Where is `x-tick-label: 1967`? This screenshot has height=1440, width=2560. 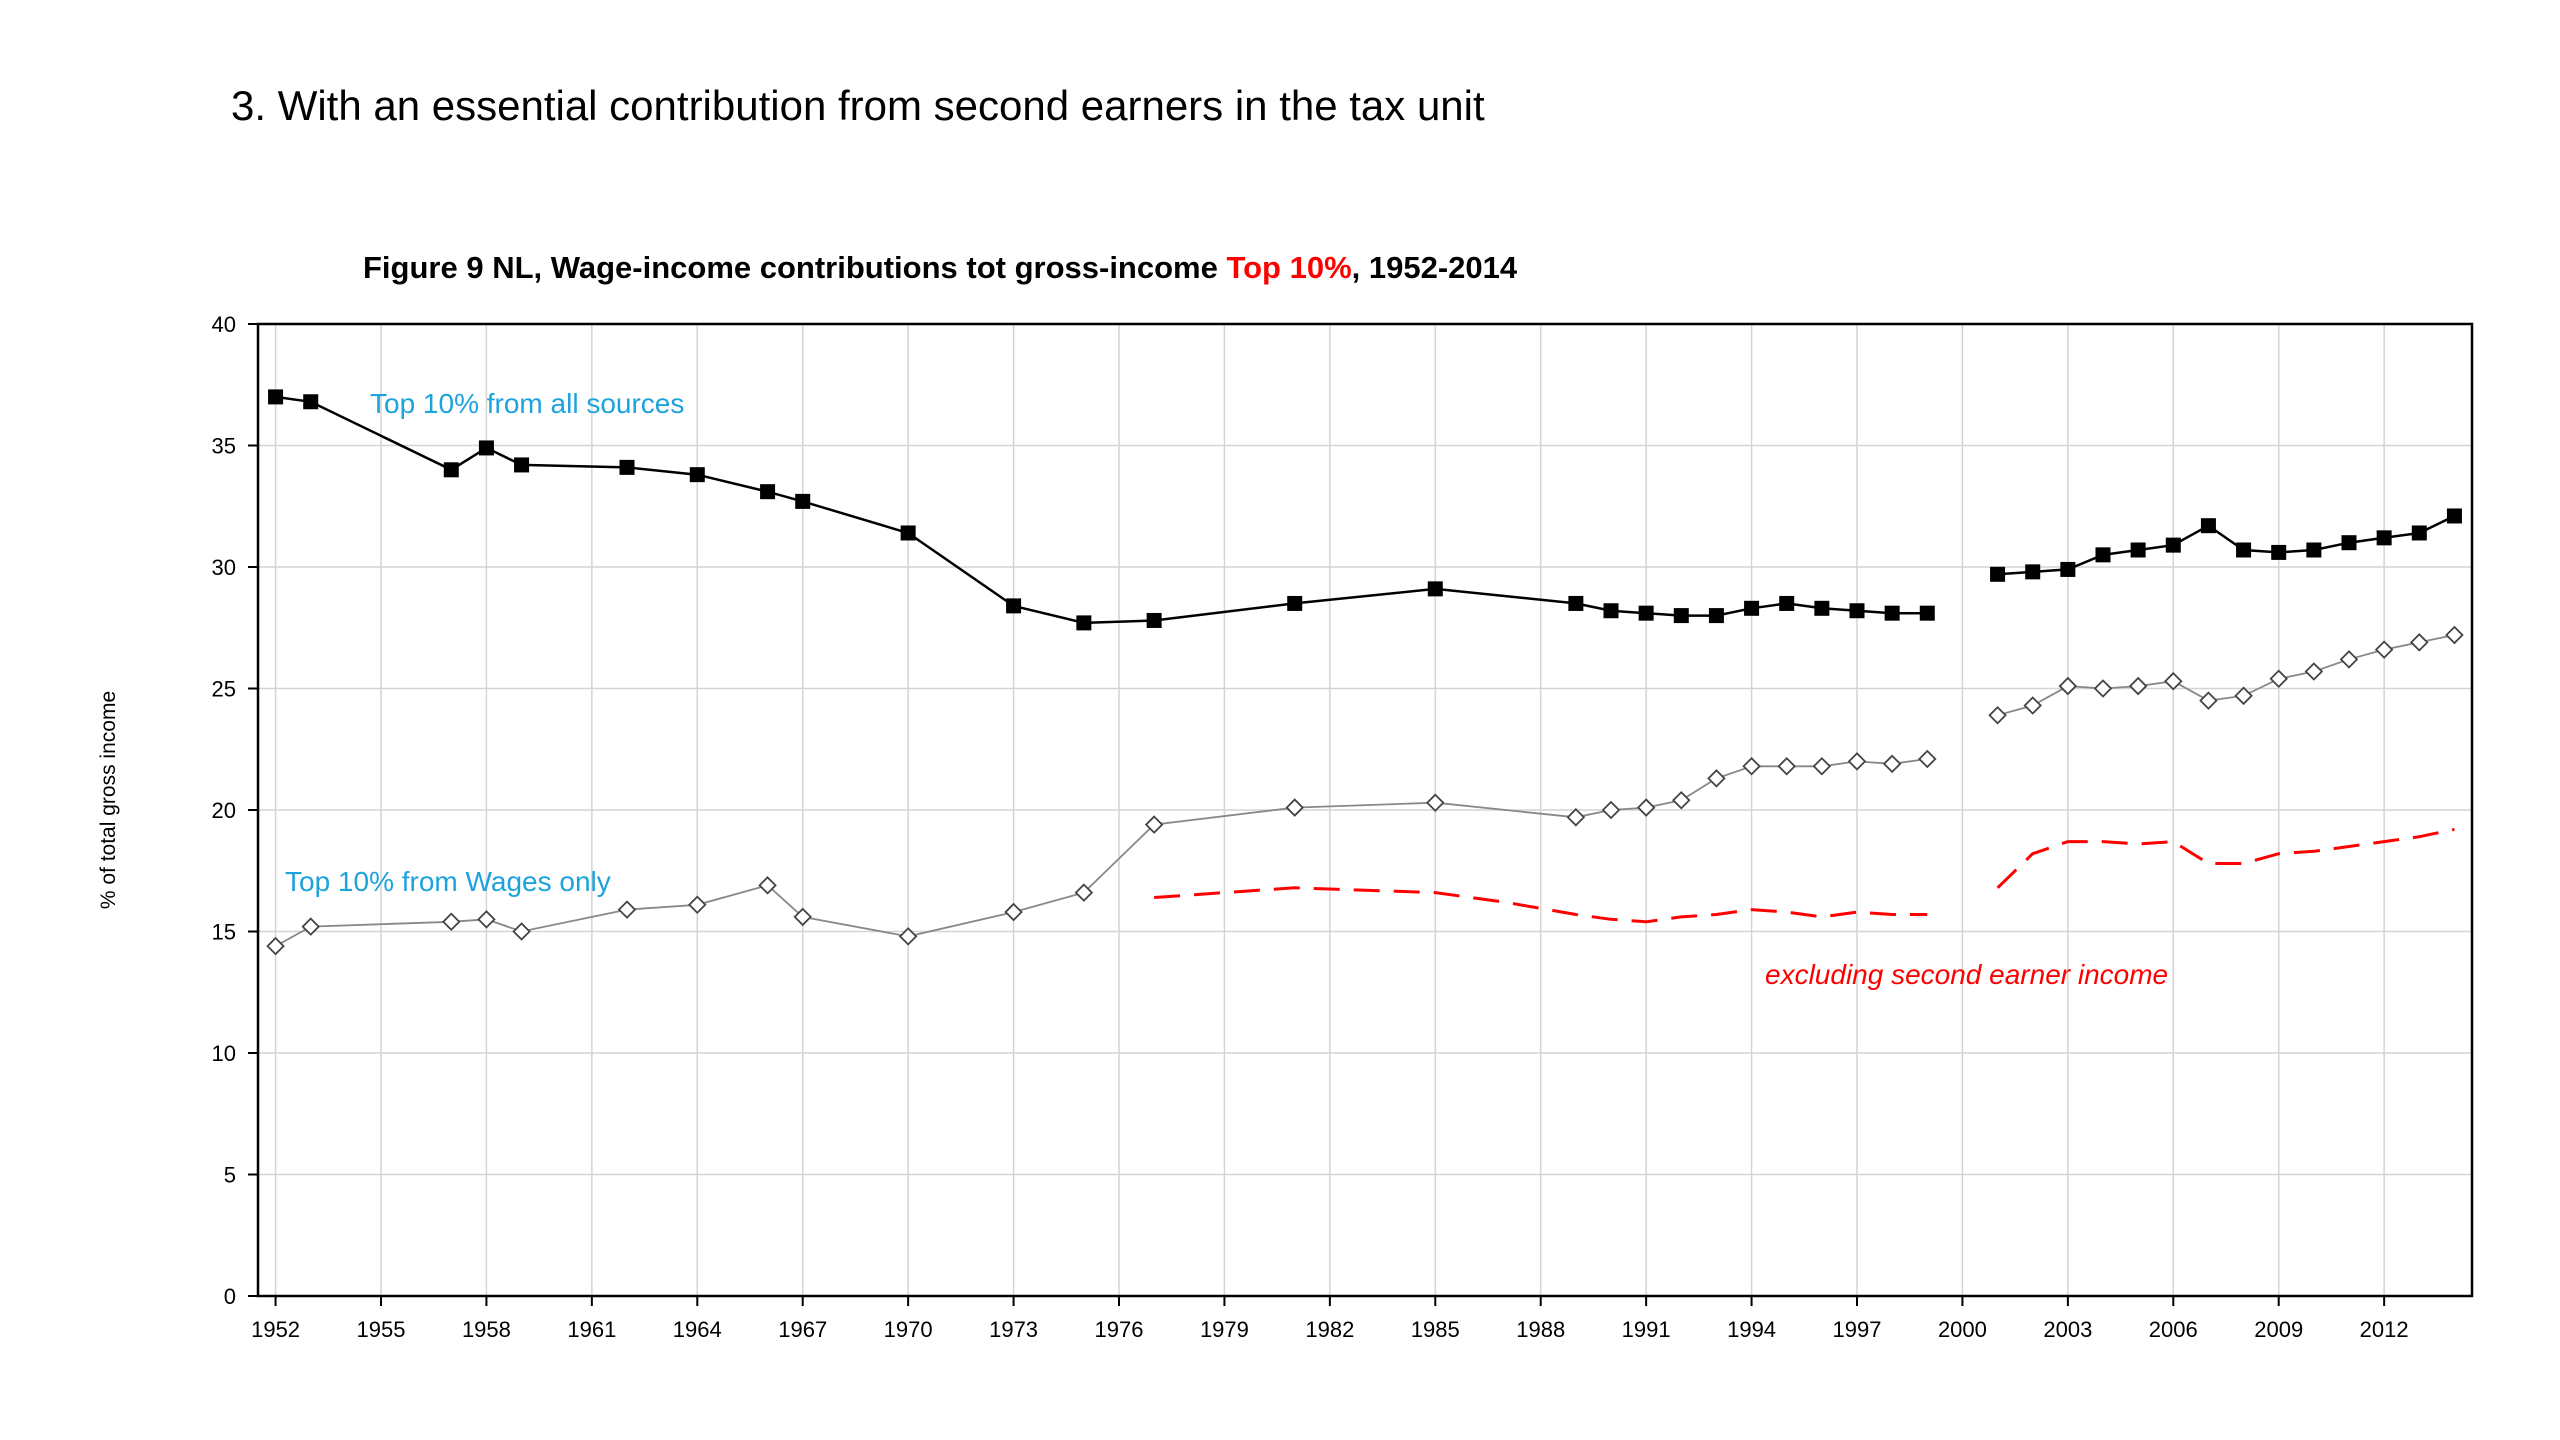 x-tick-label: 1967 is located at coordinates (802, 1329).